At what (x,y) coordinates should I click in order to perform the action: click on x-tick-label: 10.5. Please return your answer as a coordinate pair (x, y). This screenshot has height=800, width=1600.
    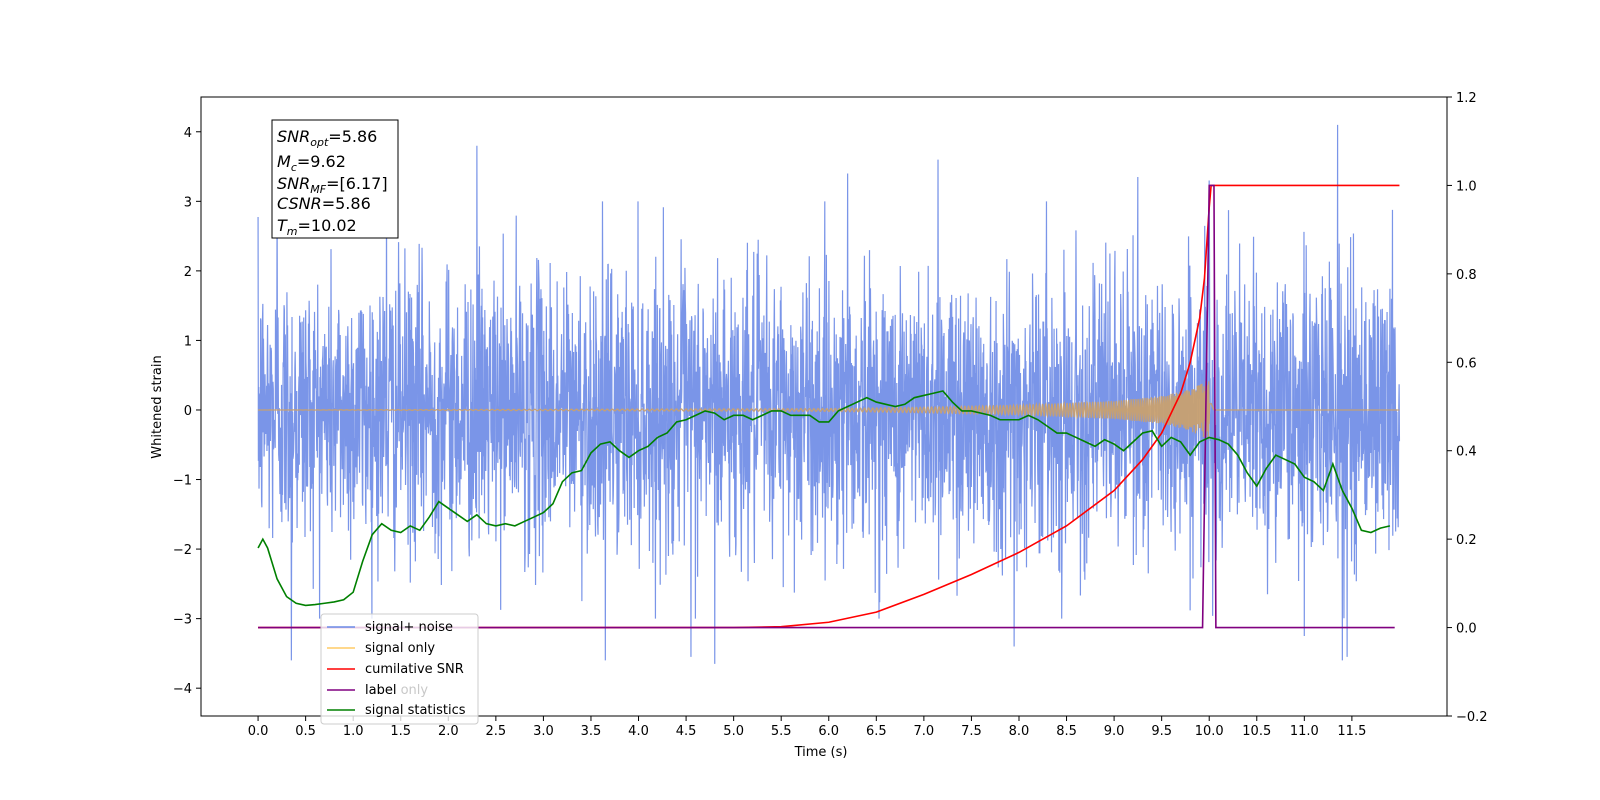
    Looking at the image, I should click on (1256, 731).